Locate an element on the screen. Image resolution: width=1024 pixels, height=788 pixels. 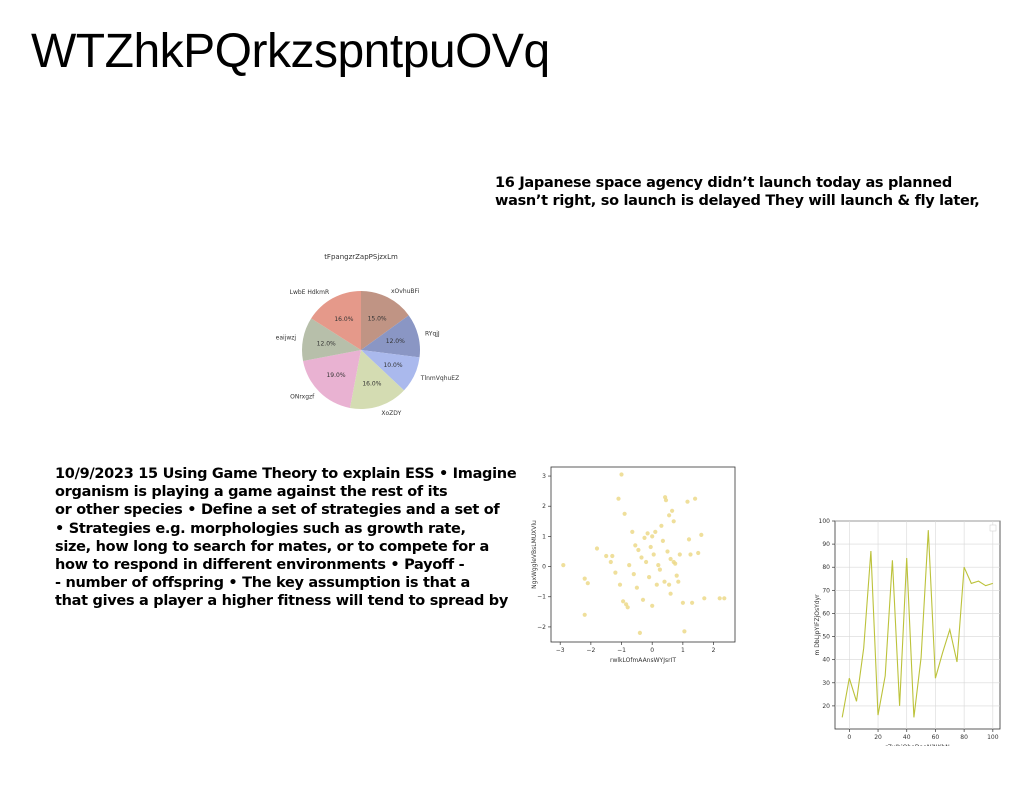
pie-category-label: TlnmVqhuEZ is located at coordinates (439, 378).